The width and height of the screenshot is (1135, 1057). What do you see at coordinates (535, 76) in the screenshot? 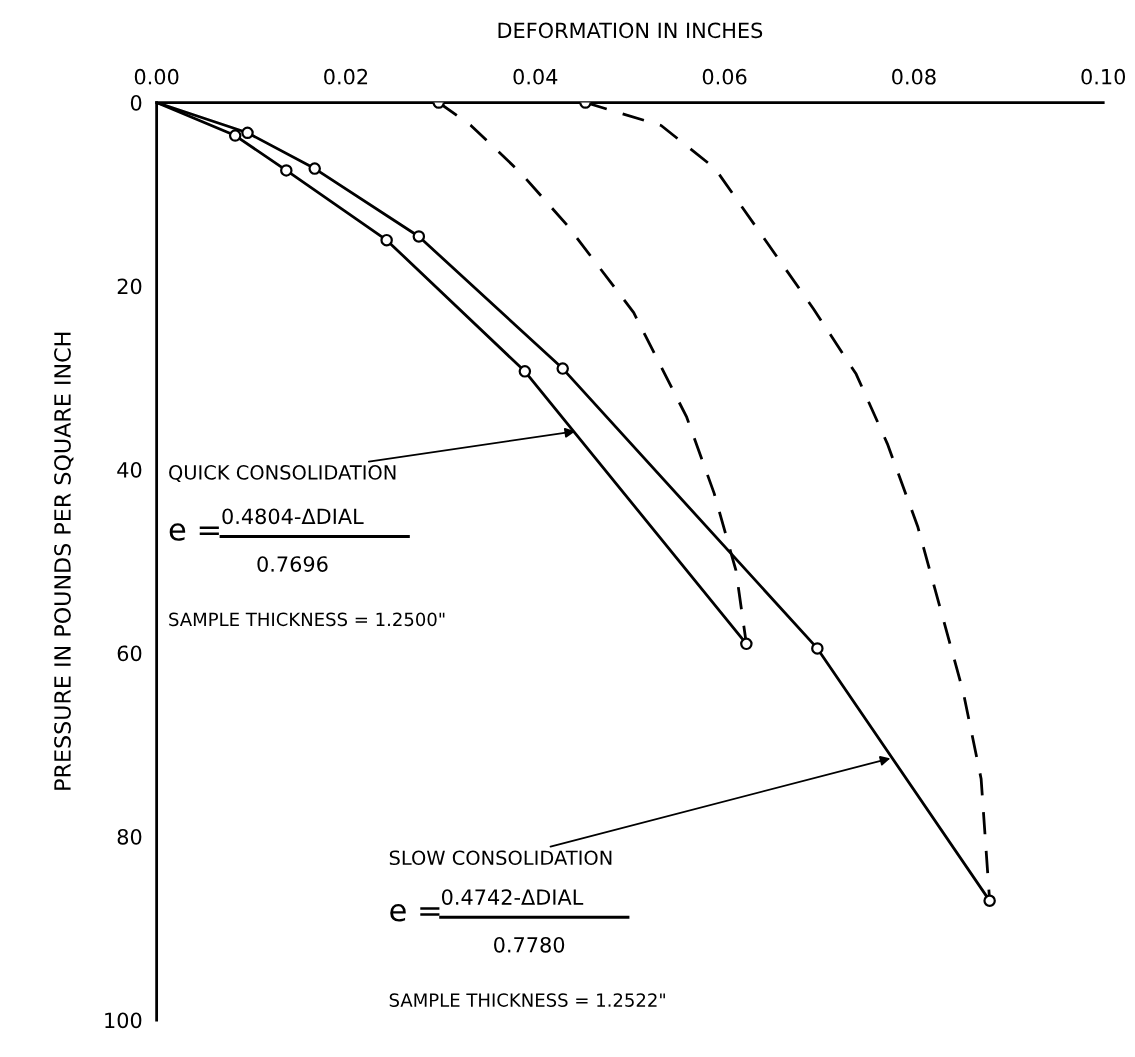
I see `x-tick-label: 0.04` at bounding box center [535, 76].